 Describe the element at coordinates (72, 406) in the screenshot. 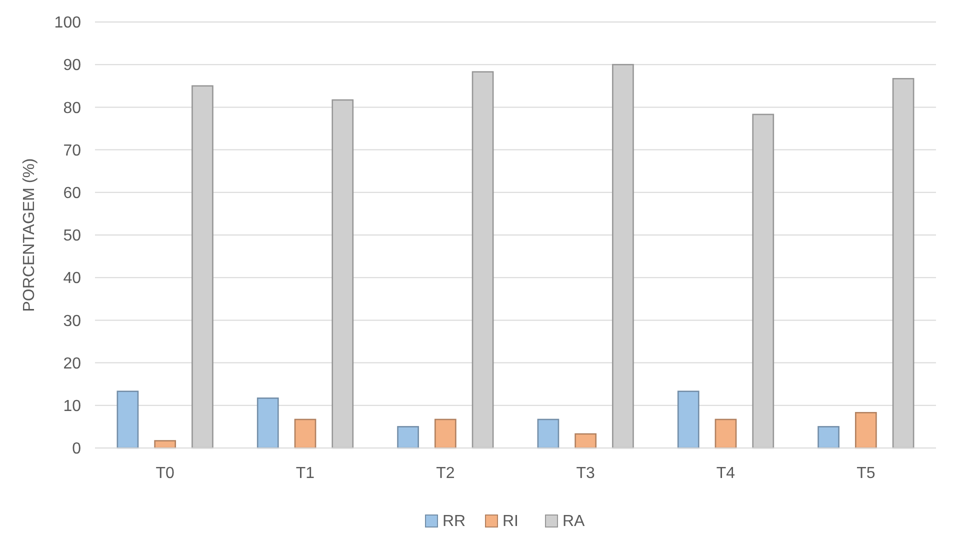

I see `y-tick-label: 10` at that location.